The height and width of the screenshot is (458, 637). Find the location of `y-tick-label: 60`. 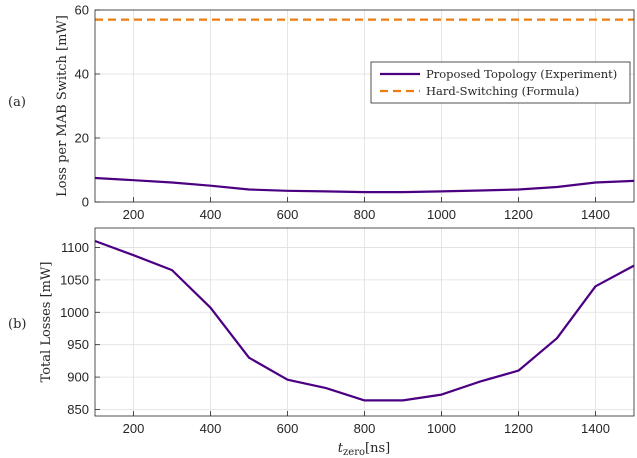

y-tick-label: 60 is located at coordinates (82, 10).